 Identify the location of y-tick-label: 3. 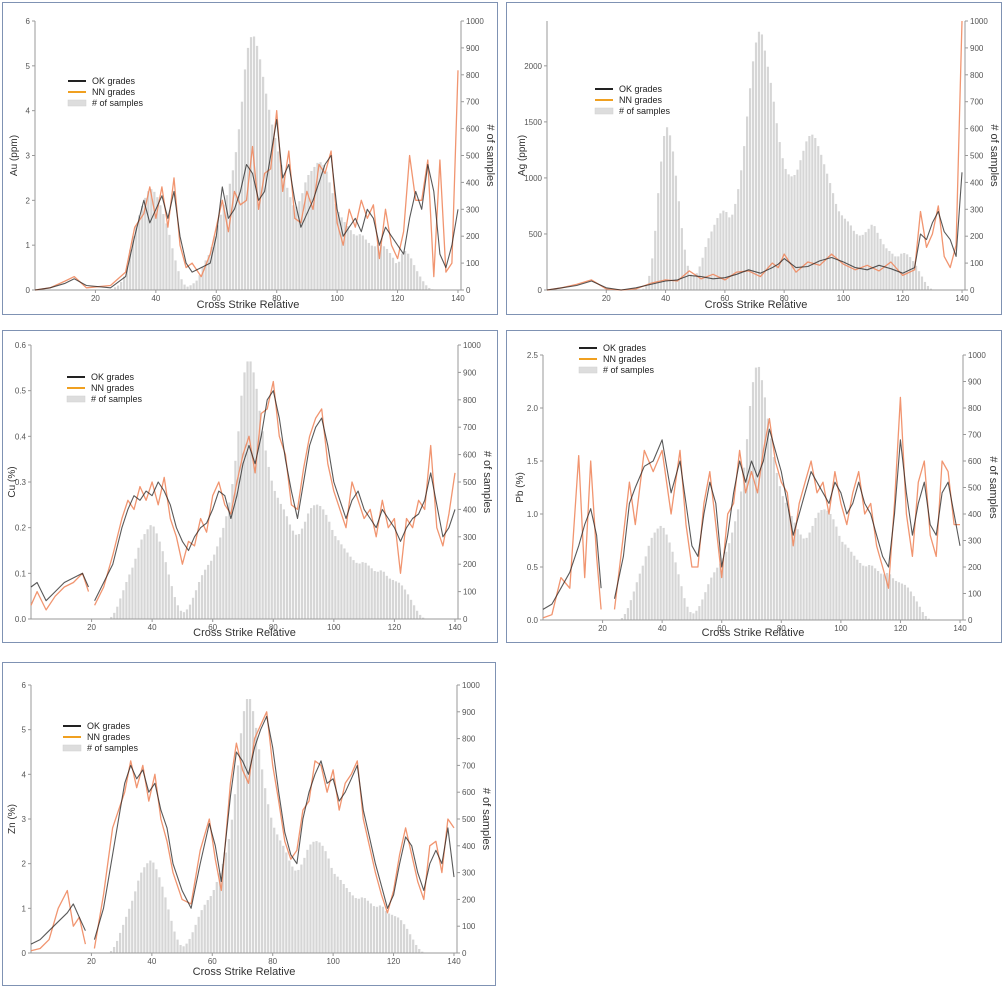
(28, 156).